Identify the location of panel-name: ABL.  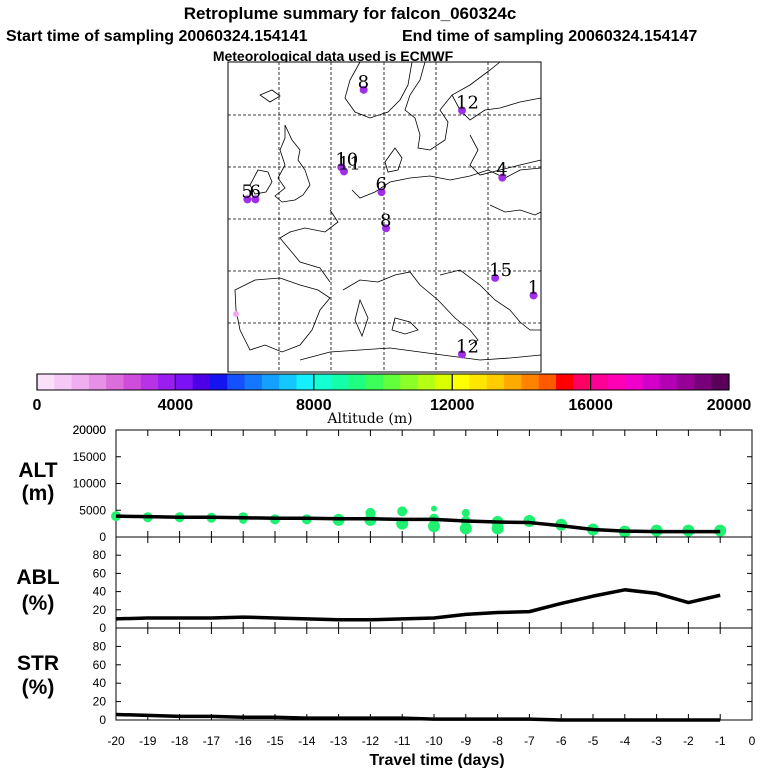
(37, 577).